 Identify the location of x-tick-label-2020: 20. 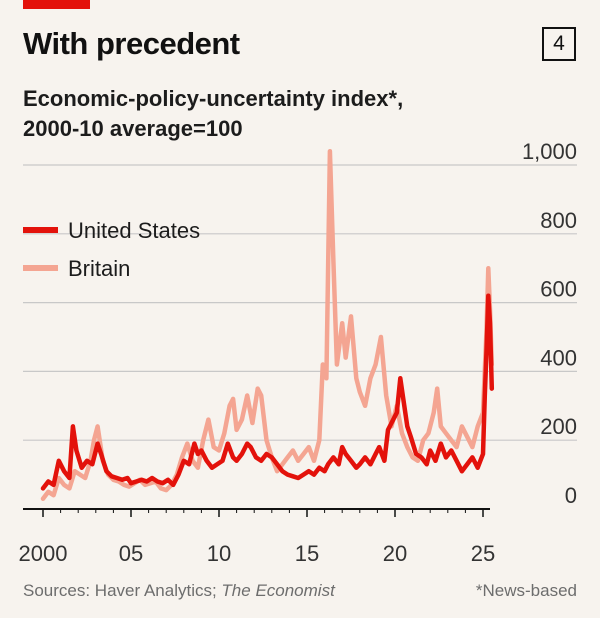
(395, 553).